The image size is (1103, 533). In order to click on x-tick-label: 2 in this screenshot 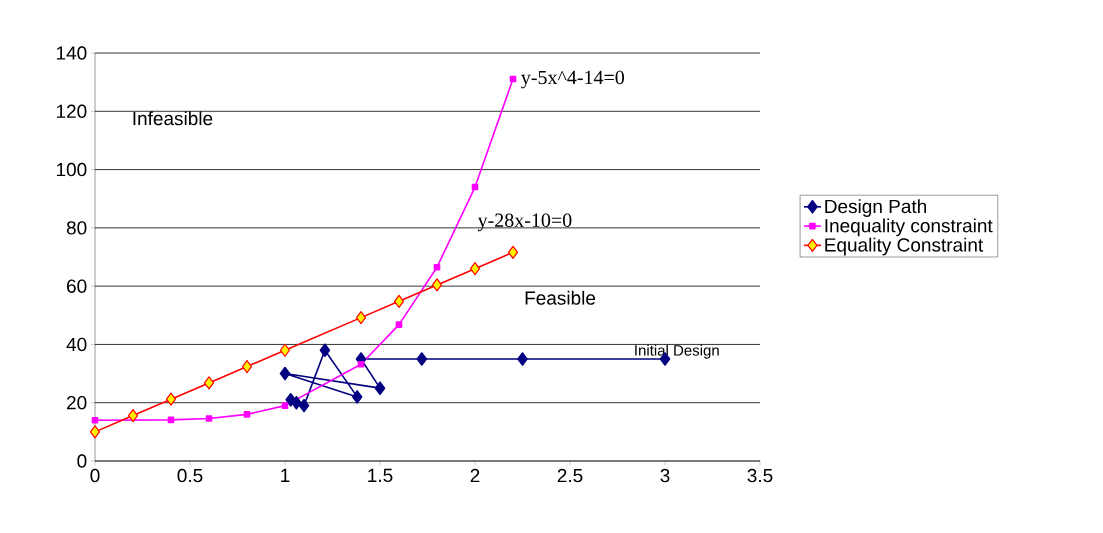, I will do `click(475, 475)`.